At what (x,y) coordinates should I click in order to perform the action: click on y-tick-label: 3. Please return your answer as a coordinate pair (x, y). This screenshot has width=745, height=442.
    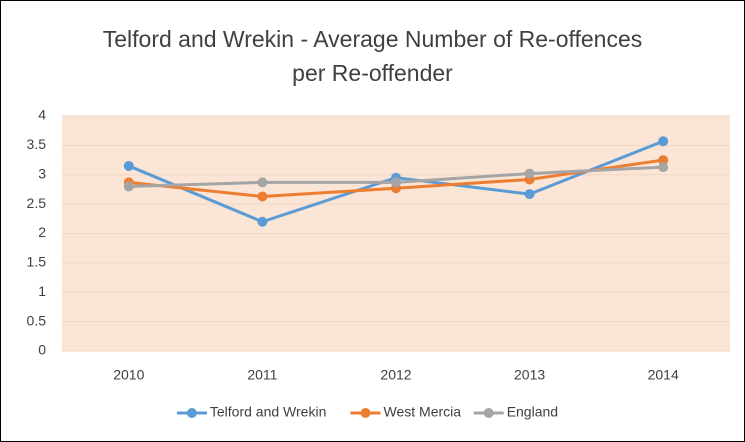
    Looking at the image, I should click on (42, 173).